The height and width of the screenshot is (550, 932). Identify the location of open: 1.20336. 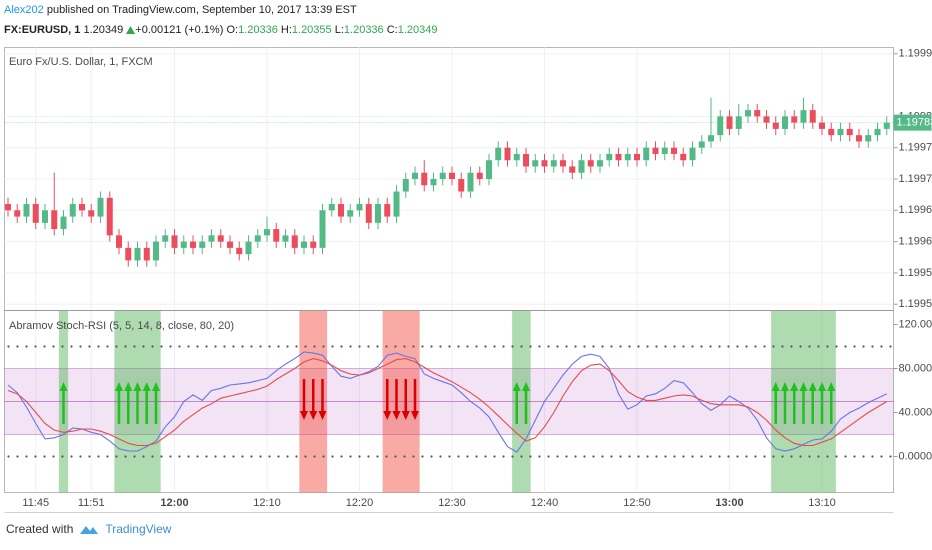
(258, 30).